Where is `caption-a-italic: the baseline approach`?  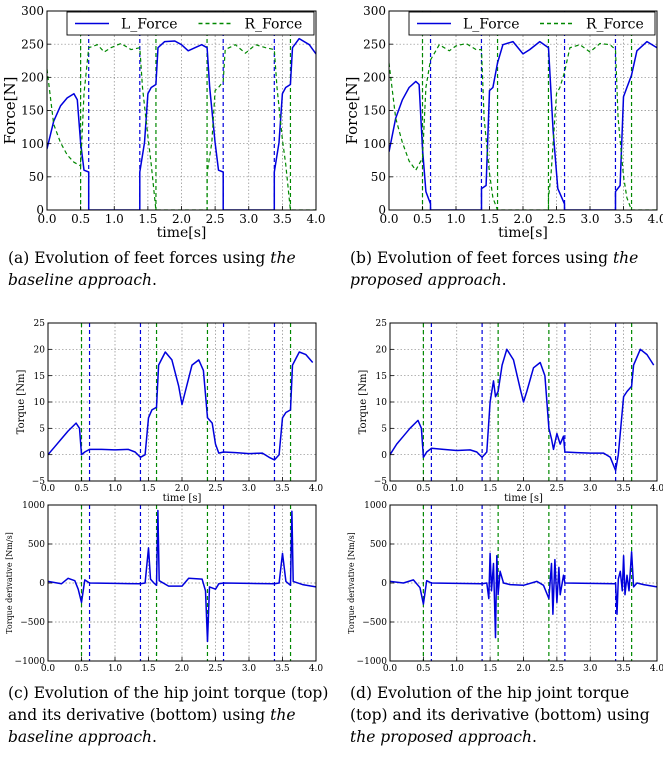 caption-a-italic: the baseline approach is located at coordinates (152, 269).